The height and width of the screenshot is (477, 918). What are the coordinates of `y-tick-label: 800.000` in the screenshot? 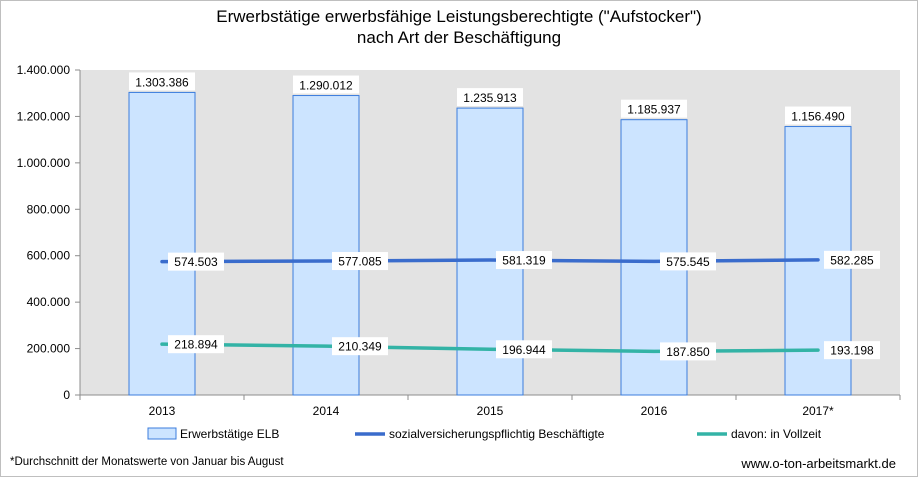 It's located at (49, 209).